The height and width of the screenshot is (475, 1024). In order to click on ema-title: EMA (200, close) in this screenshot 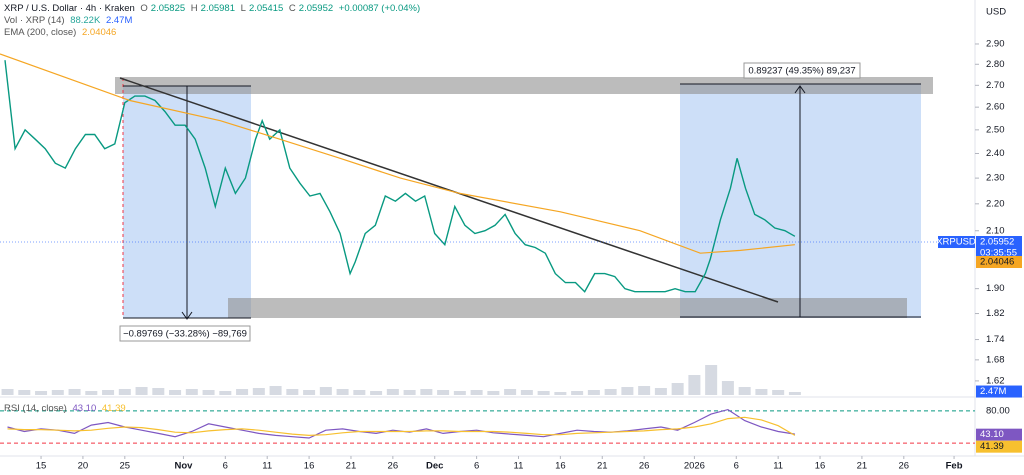, I will do `click(40, 32)`.